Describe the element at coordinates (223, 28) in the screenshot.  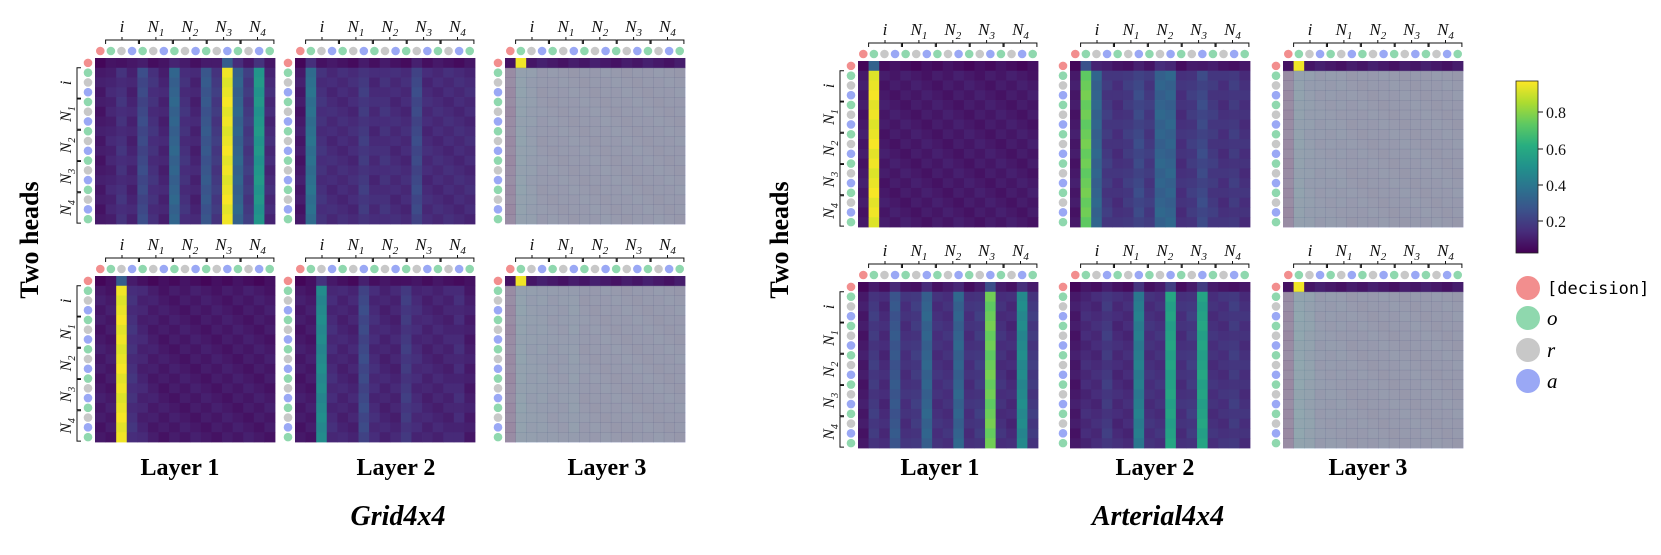
I see `group-label: N3` at that location.